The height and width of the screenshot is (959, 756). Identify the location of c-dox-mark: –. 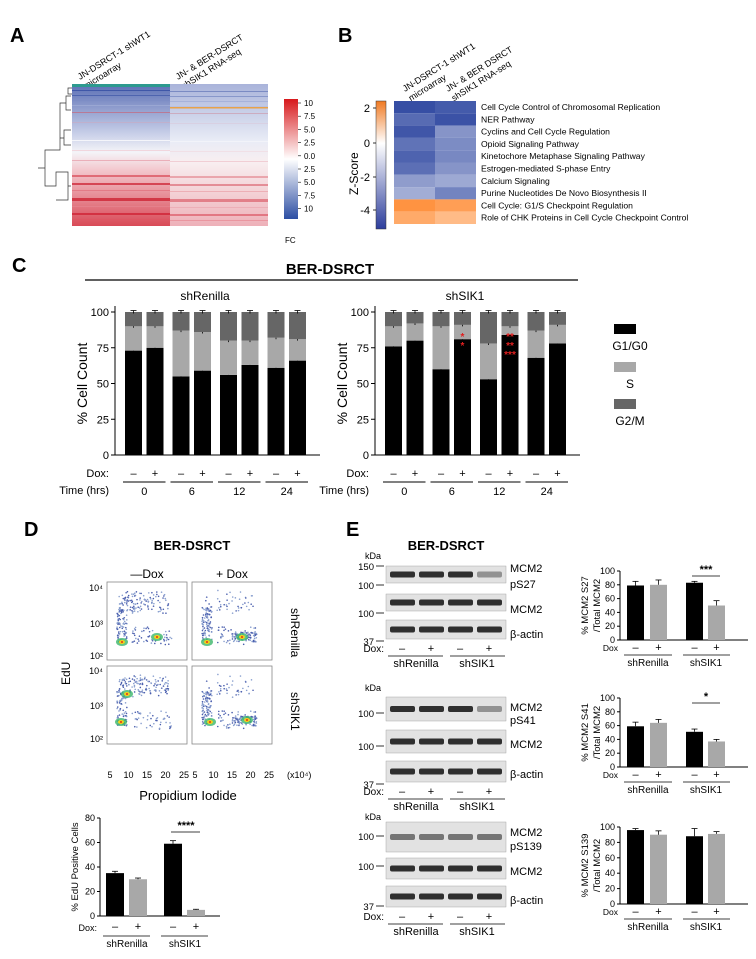
(536, 474).